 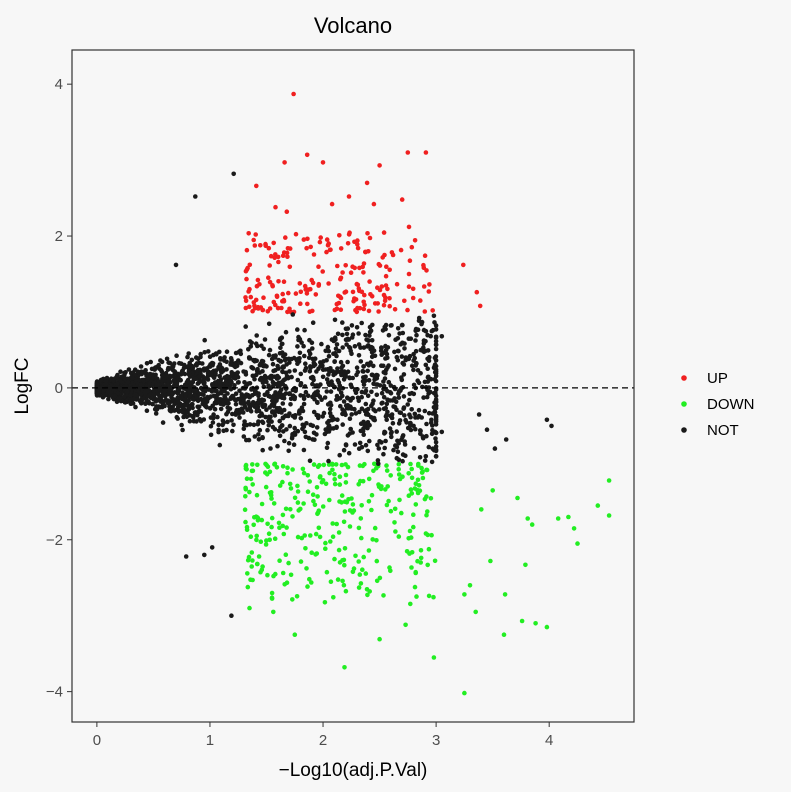 I want to click on legend-label-down: DOWN, so click(x=731, y=404).